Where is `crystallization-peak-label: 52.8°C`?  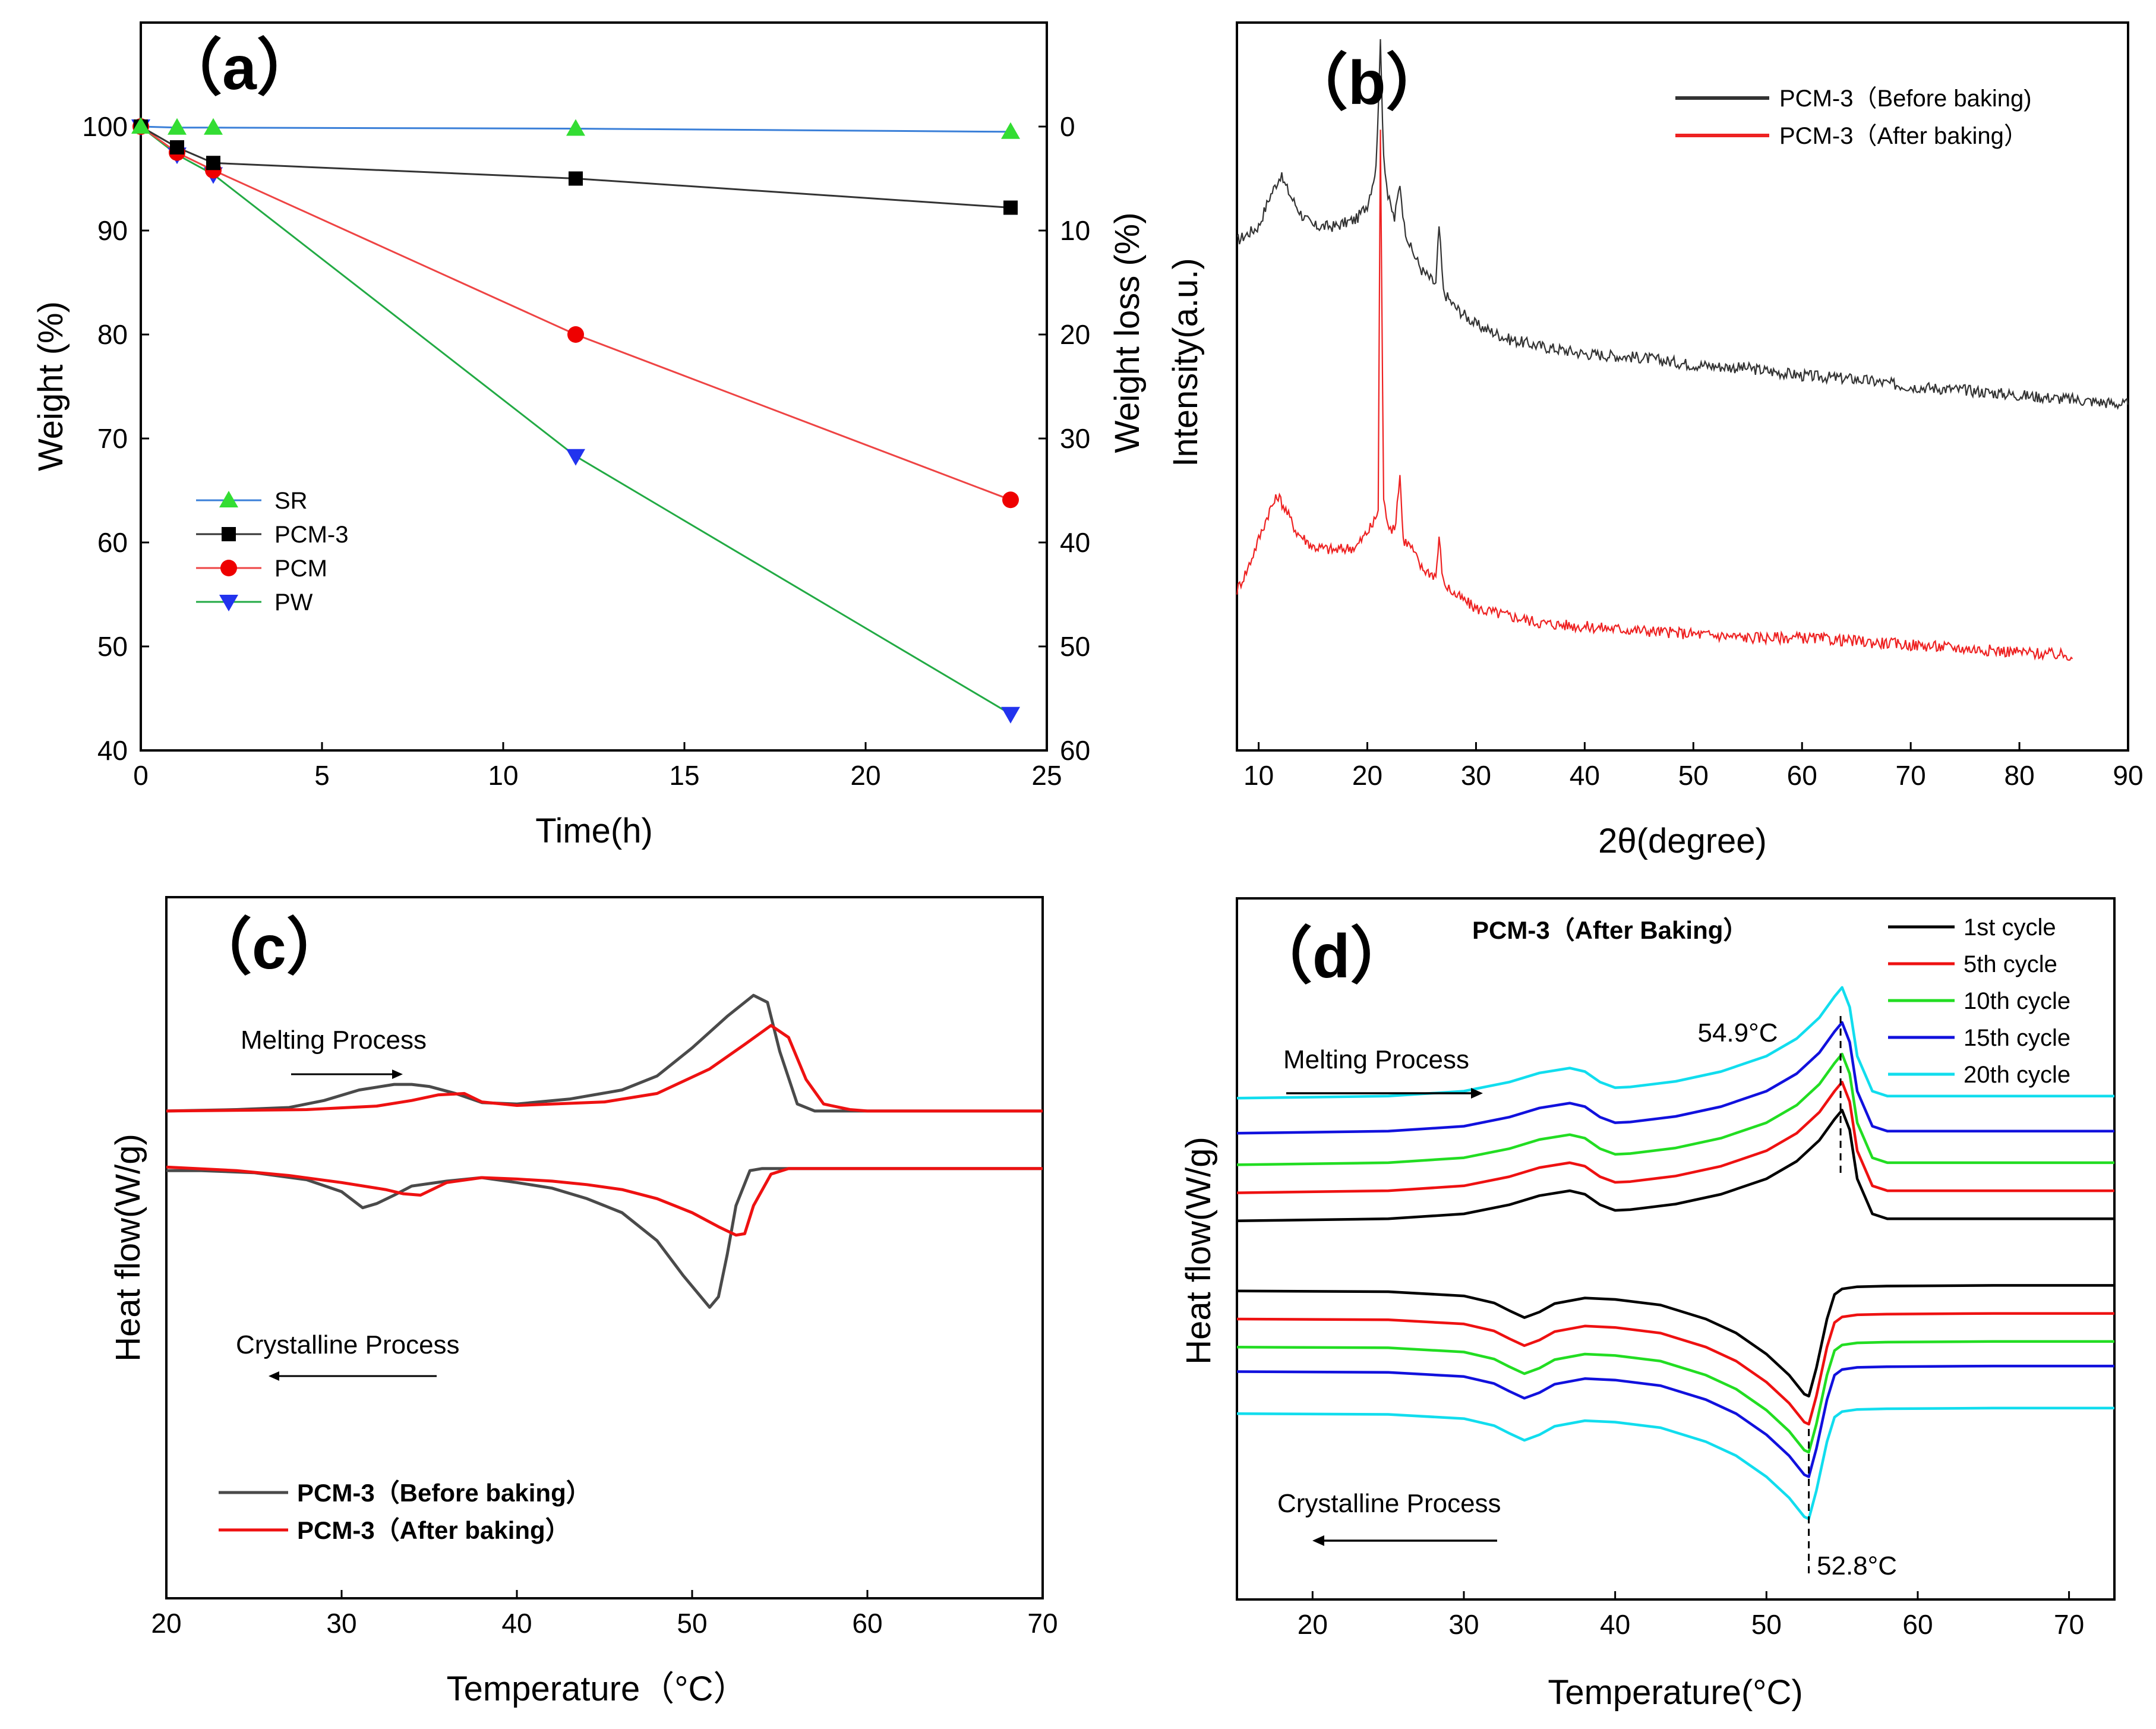 crystallization-peak-label: 52.8°C is located at coordinates (1857, 1566).